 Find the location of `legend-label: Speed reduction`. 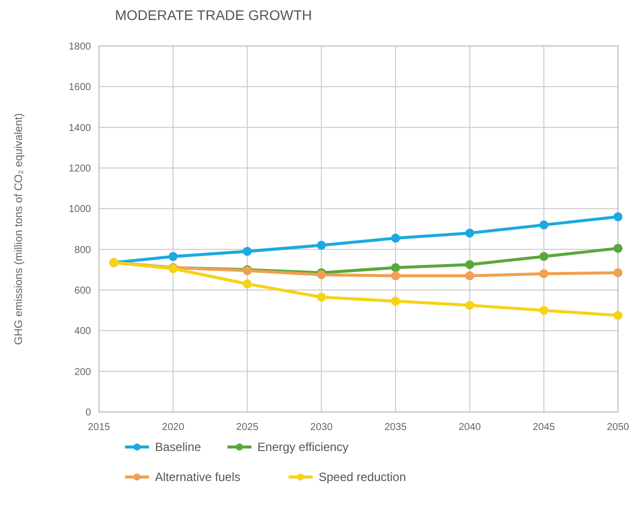

legend-label: Speed reduction is located at coordinates (362, 477).